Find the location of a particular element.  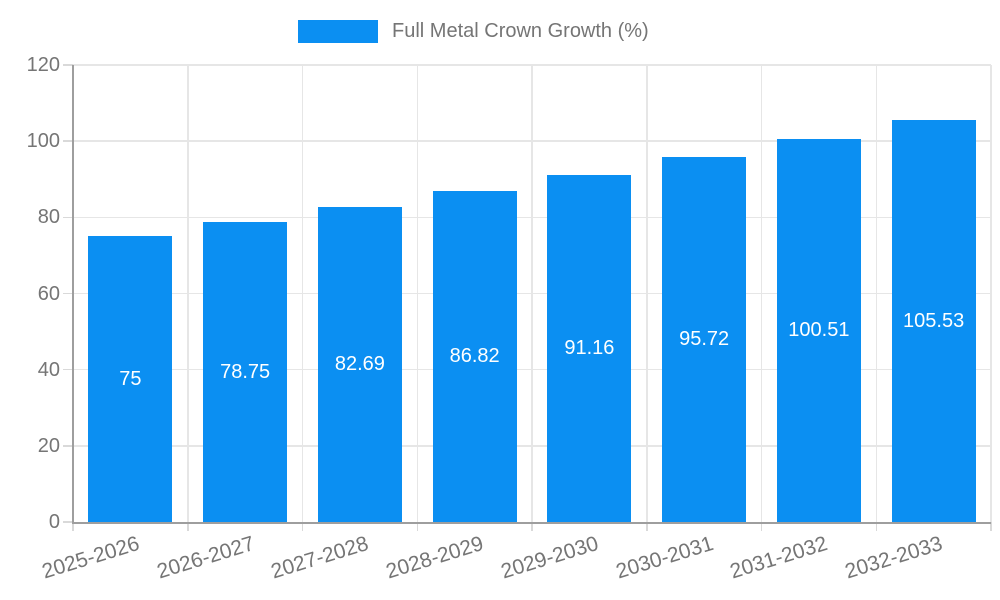

bar-value-label: 91.16 is located at coordinates (589, 347).